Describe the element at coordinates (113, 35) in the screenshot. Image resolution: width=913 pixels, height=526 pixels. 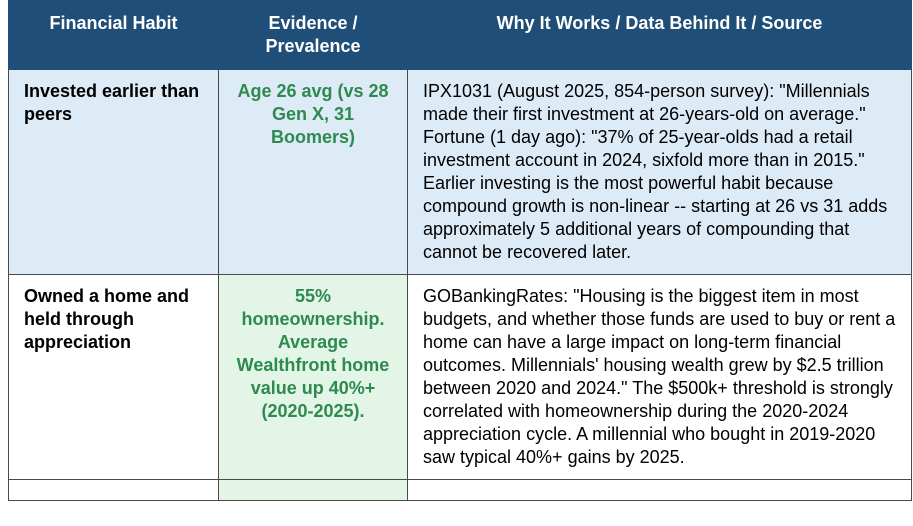
I see `header-financial-habit: Financial Habit` at that location.